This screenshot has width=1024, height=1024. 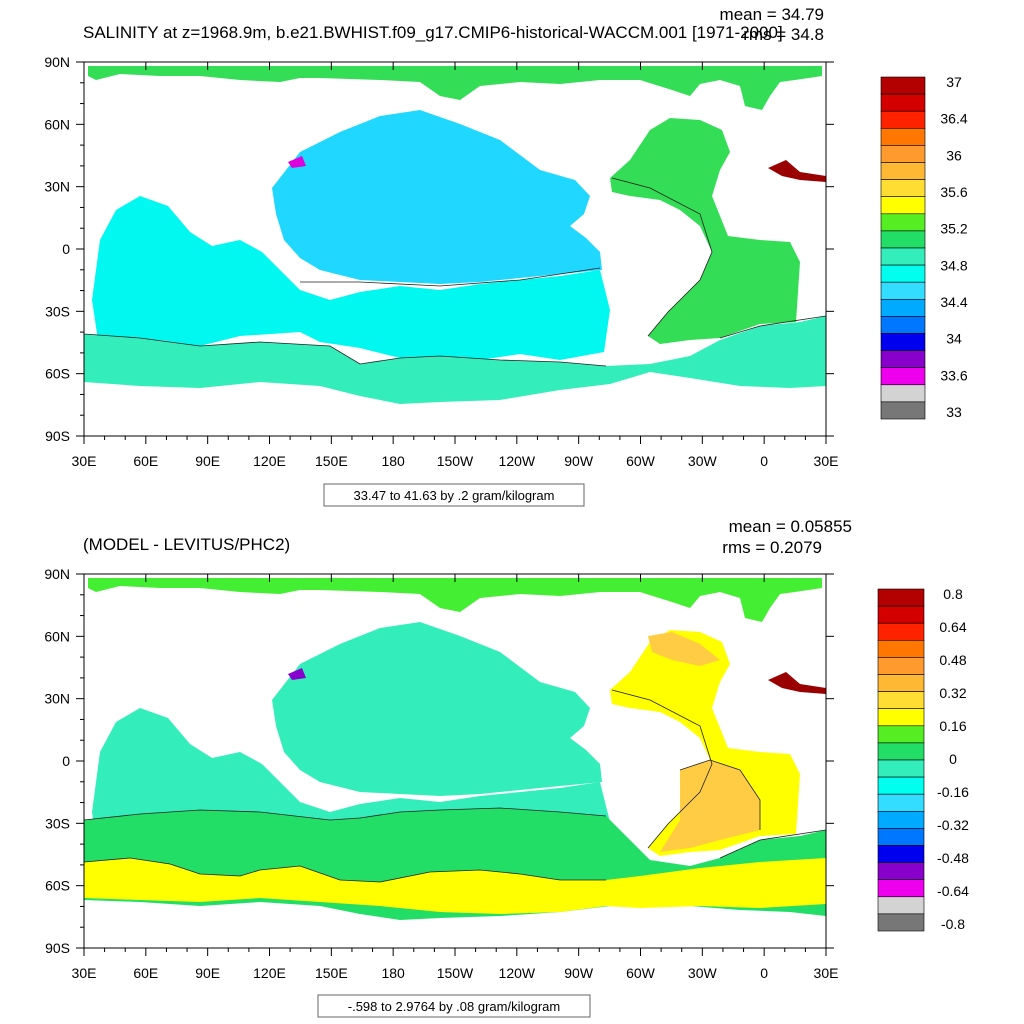 What do you see at coordinates (952, 660) in the screenshot?
I see `colorbar-label: 0.48` at bounding box center [952, 660].